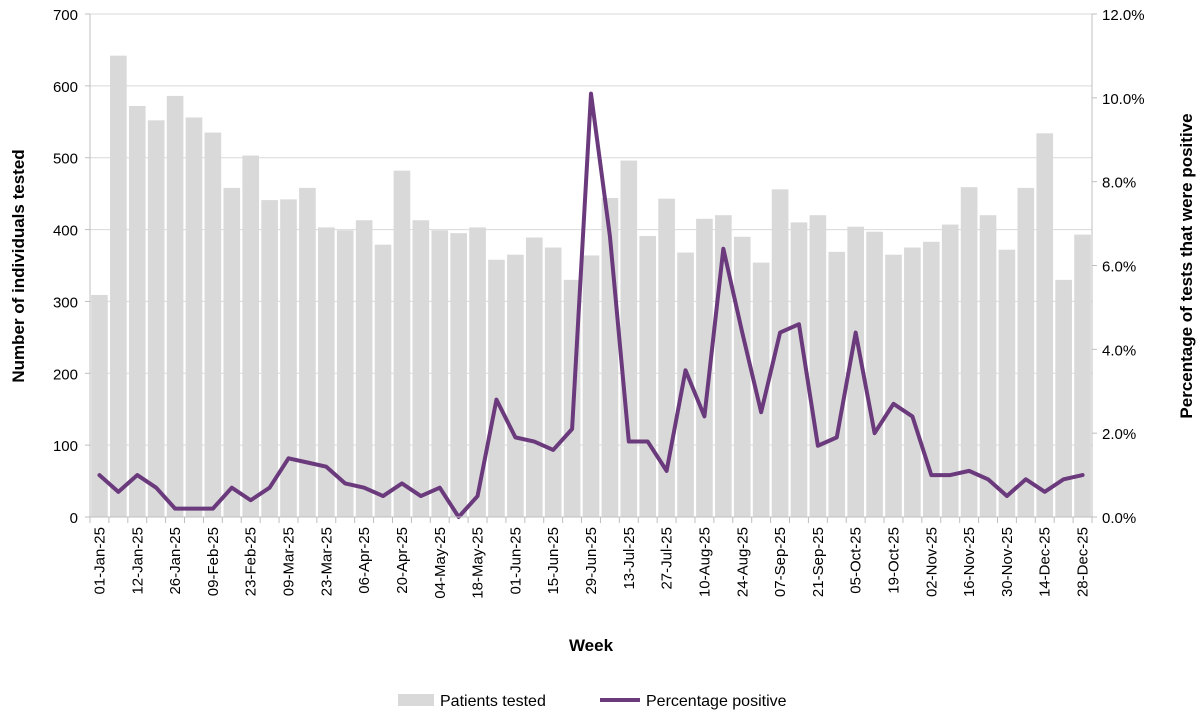  What do you see at coordinates (65, 159) in the screenshot?
I see `y-tick-label: 500` at bounding box center [65, 159].